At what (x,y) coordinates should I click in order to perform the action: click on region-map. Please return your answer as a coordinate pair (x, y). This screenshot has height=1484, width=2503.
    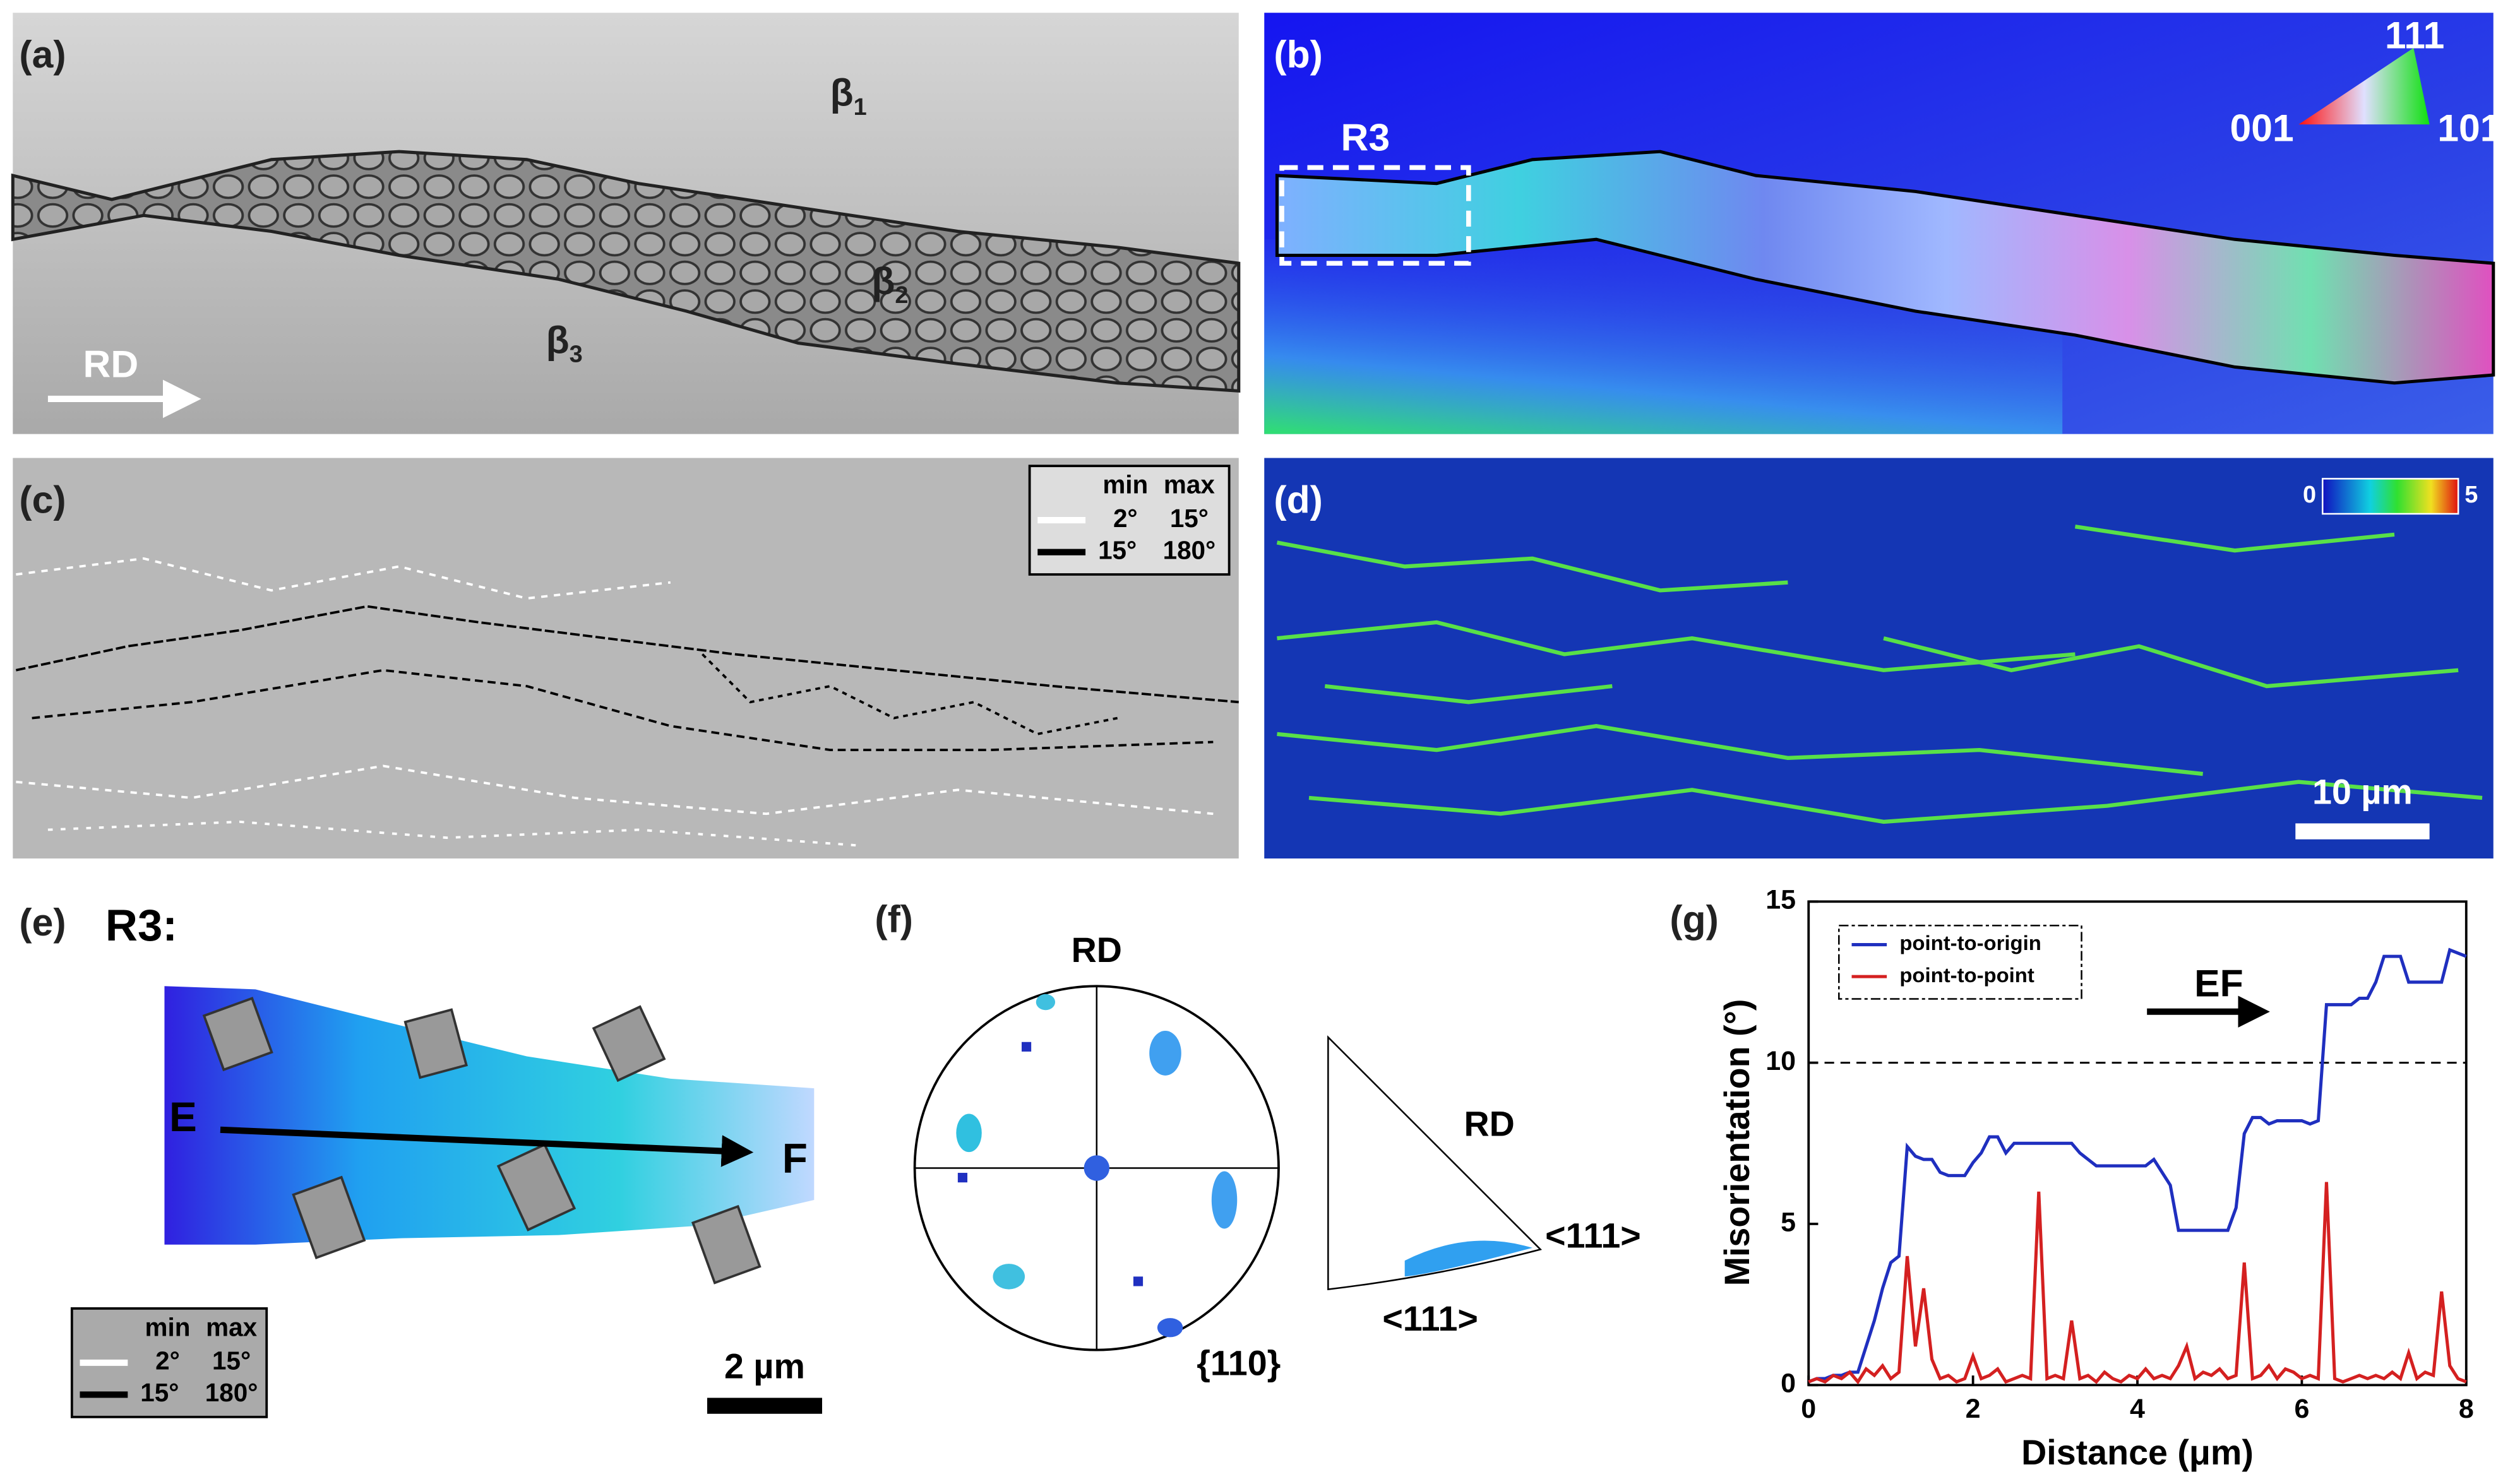
    Looking at the image, I should click on (489, 1115).